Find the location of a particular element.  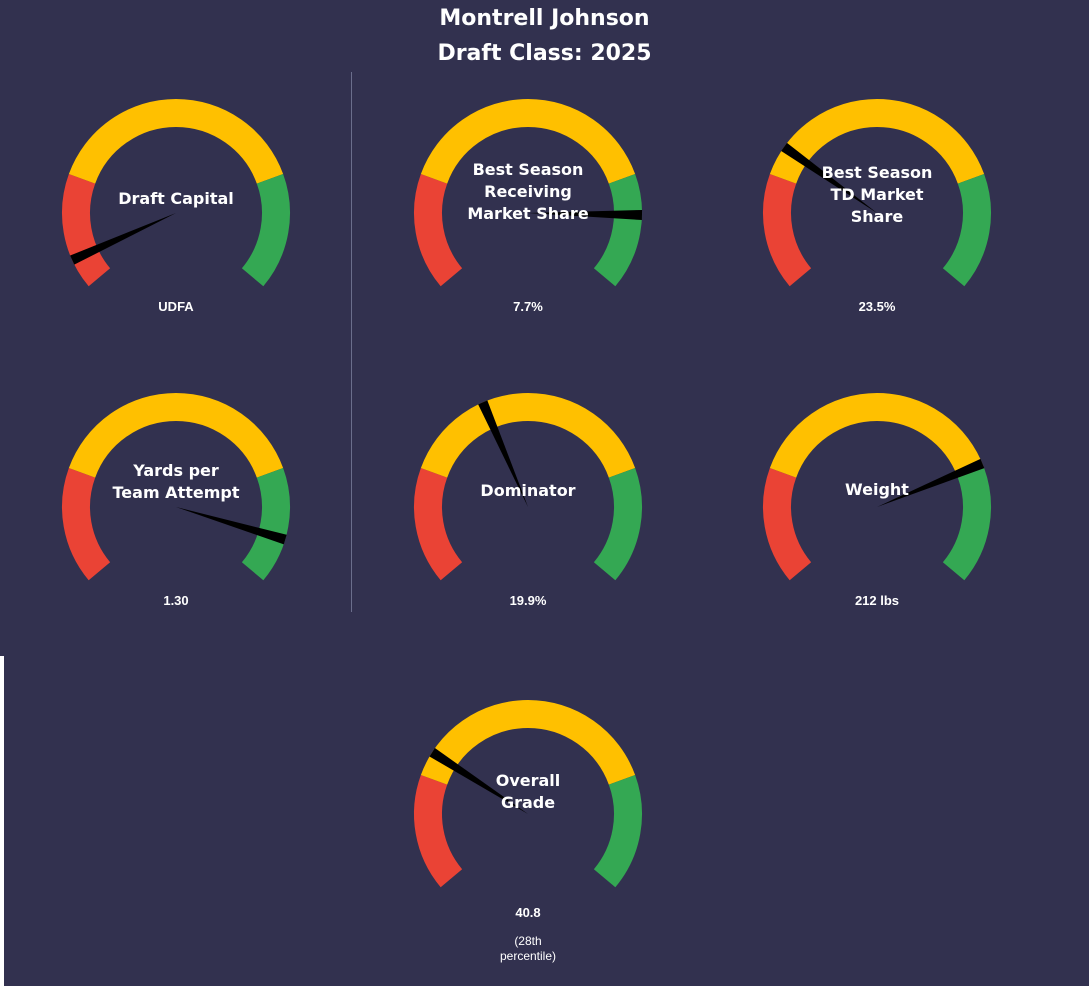

gauge-label: Overall Grade is located at coordinates (528, 792).